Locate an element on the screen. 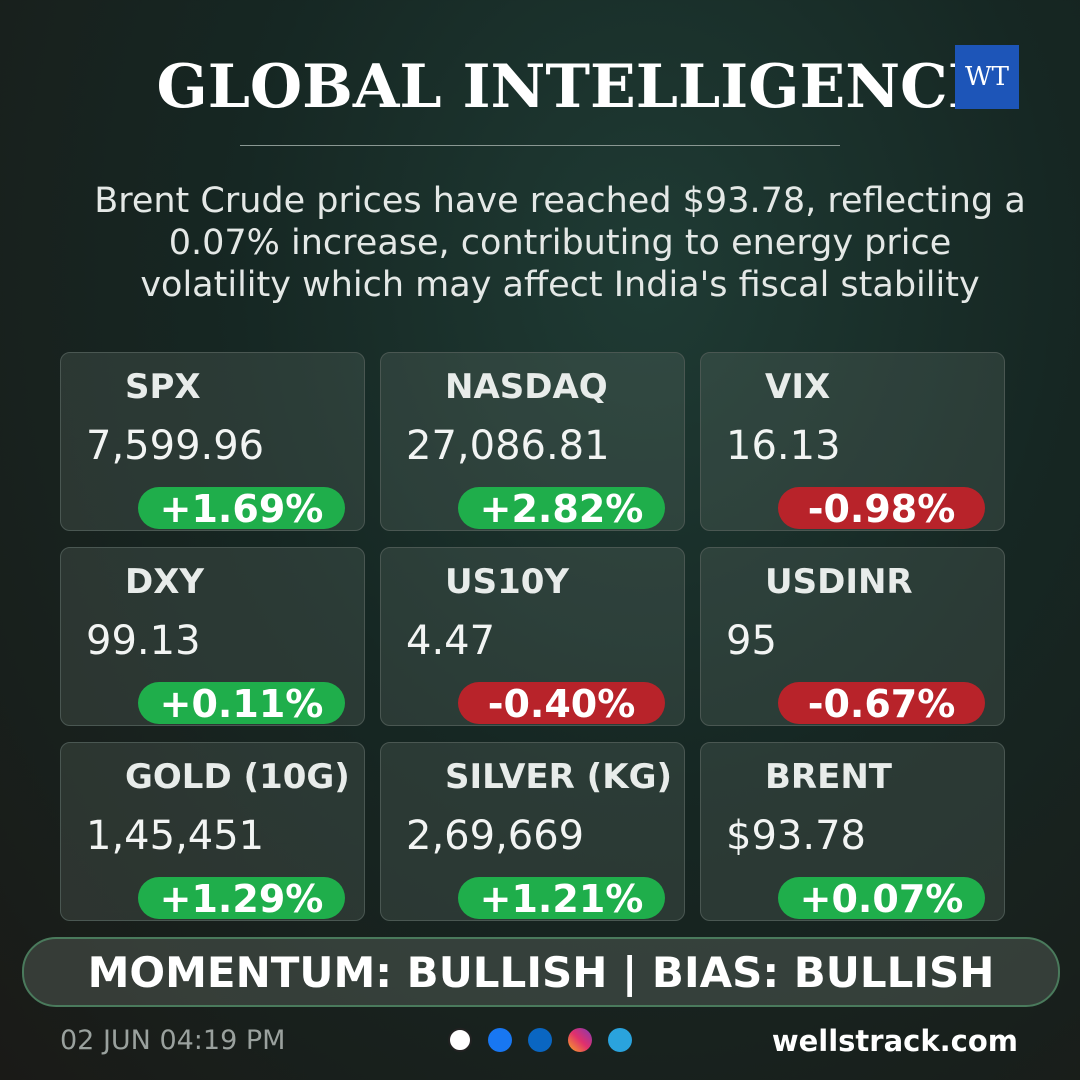 Image resolution: width=1080 pixels, height=1080 pixels. ticker-card: GOLD (10G) 1,45,451 +1.29% is located at coordinates (212, 831).